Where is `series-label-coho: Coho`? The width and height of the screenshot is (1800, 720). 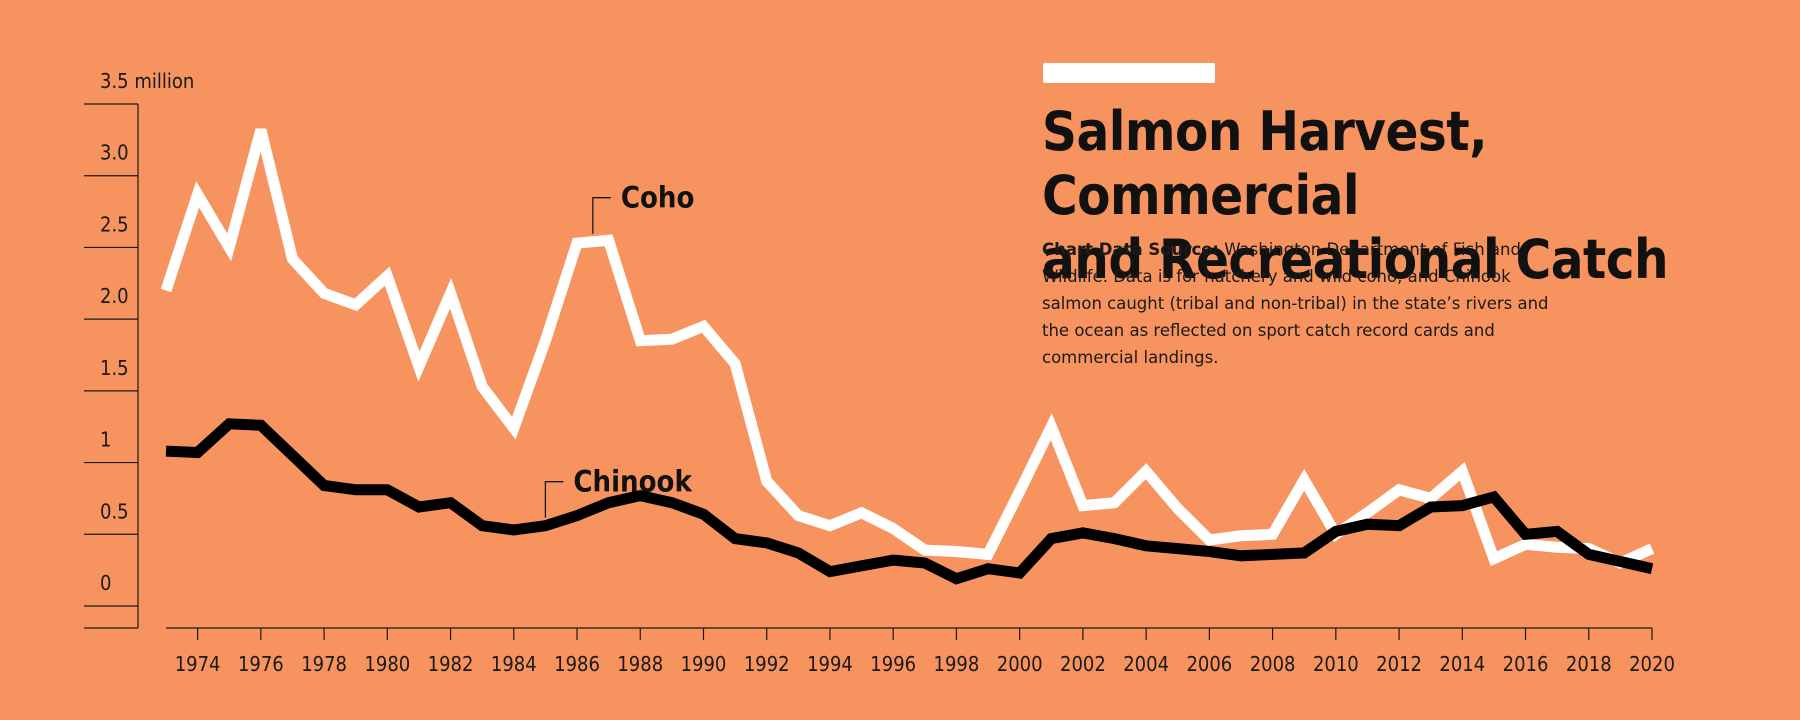
series-label-coho: Coho is located at coordinates (658, 198).